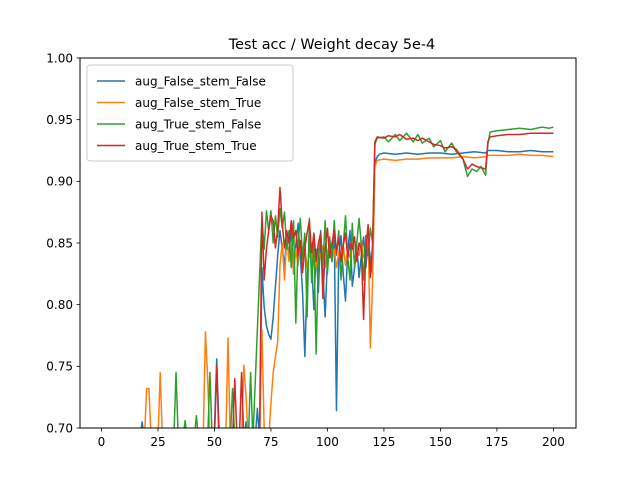 The height and width of the screenshot is (480, 640). What do you see at coordinates (59, 120) in the screenshot?
I see `y-tick-label: 0.95` at bounding box center [59, 120].